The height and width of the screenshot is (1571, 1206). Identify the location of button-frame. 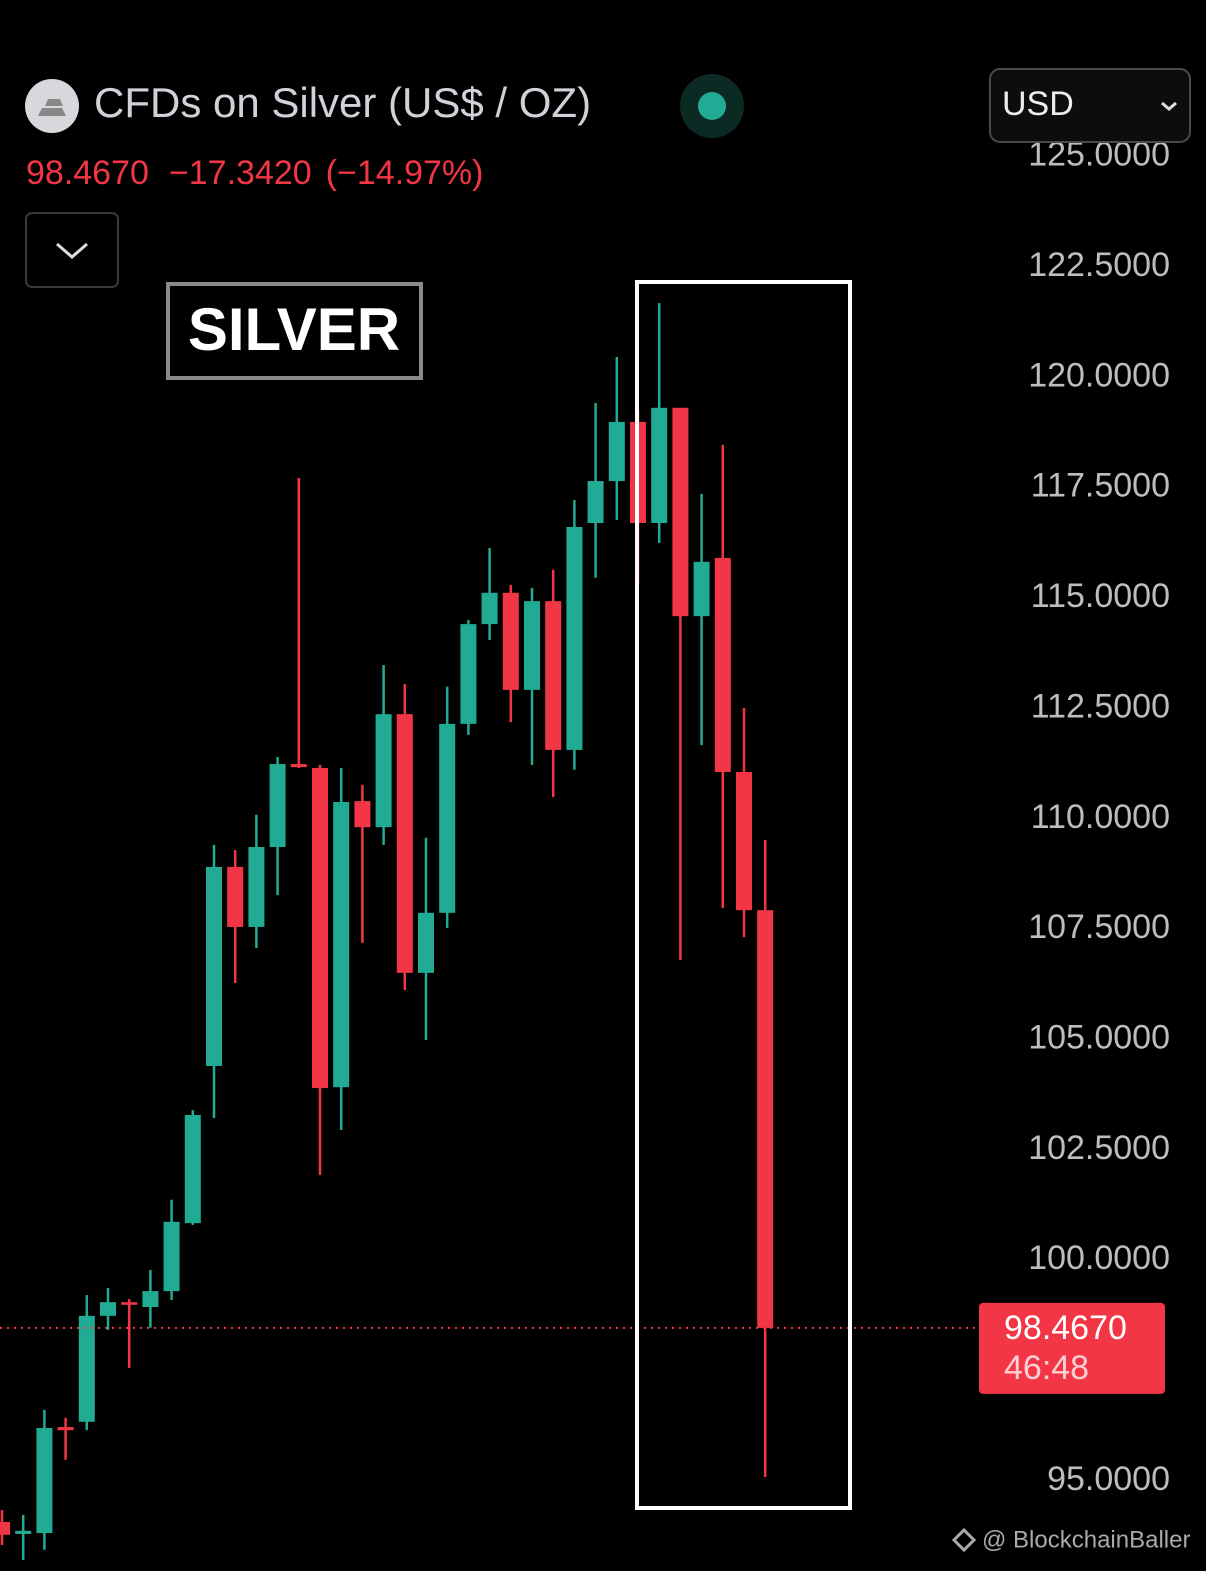
(72, 250).